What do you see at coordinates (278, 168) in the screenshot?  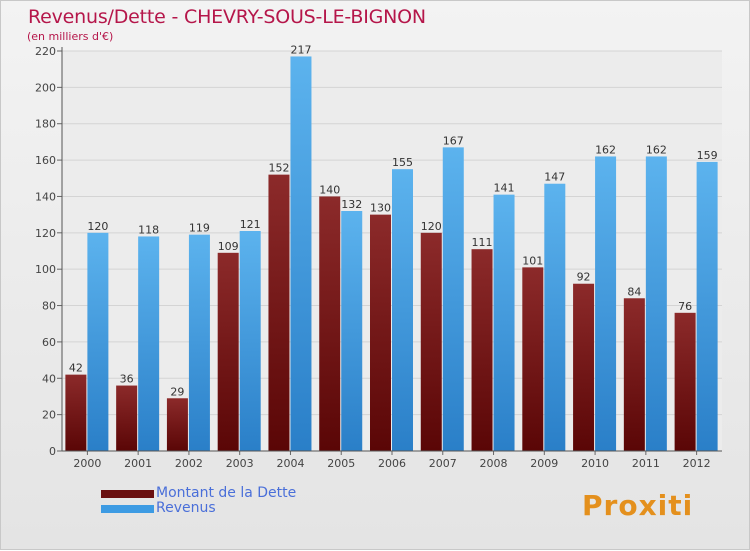 I see `data-label-dette: 152` at bounding box center [278, 168].